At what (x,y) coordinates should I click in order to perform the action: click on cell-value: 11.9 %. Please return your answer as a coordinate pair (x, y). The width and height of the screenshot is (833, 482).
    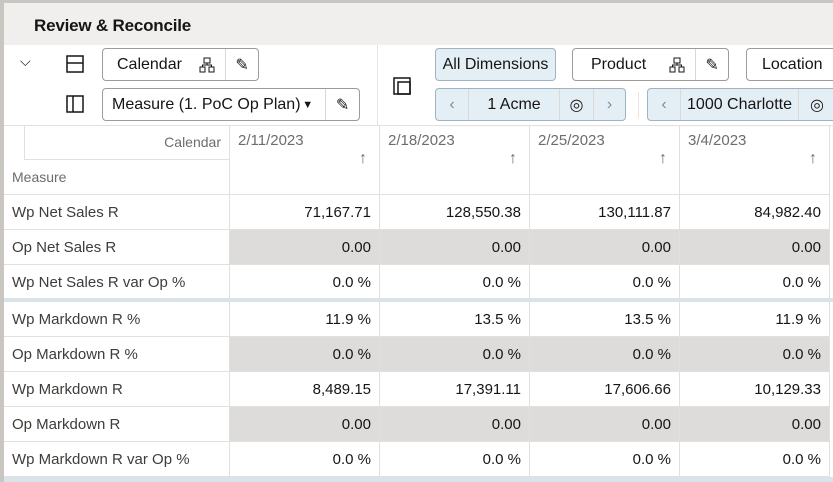
    Looking at the image, I should click on (798, 319).